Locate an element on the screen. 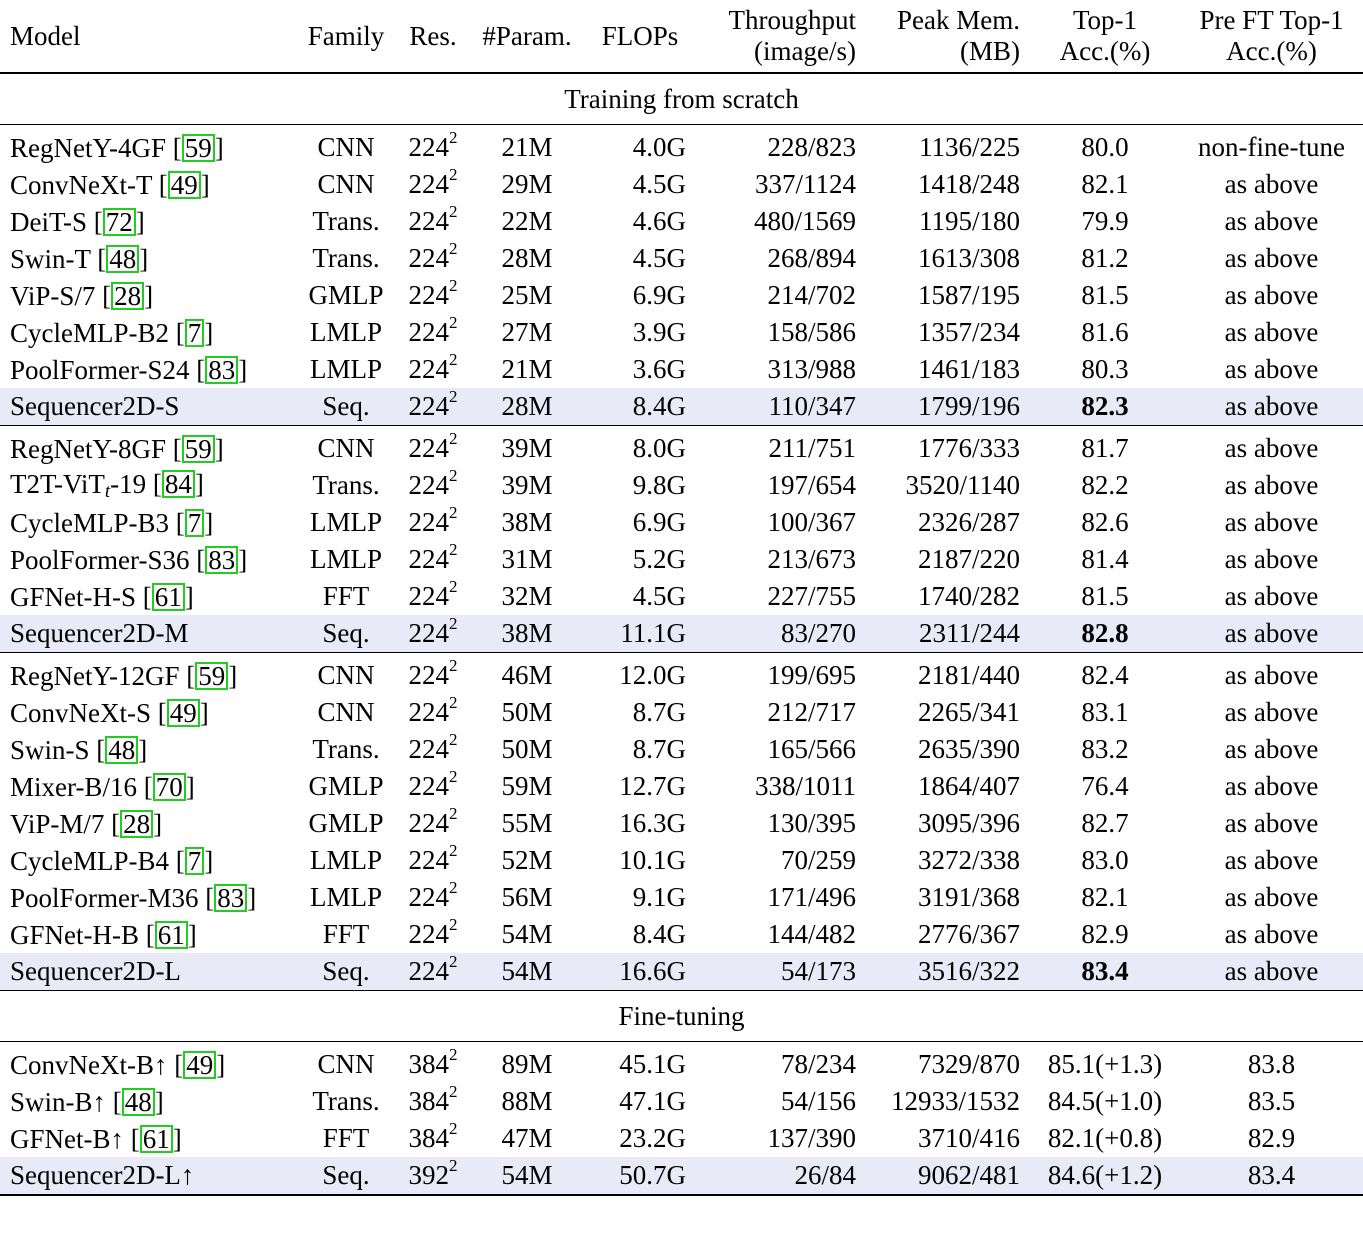  model-cell: PoolFormer-M36 [83] is located at coordinates (133, 897).